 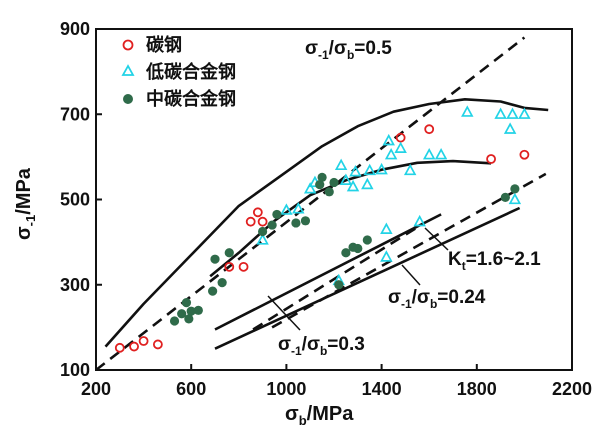 What do you see at coordinates (75, 200) in the screenshot?
I see `y-tick-label: 500` at bounding box center [75, 200].